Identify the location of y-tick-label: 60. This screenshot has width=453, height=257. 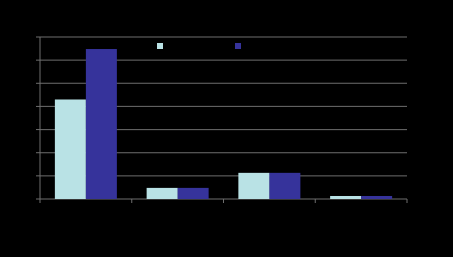
(26, 60).